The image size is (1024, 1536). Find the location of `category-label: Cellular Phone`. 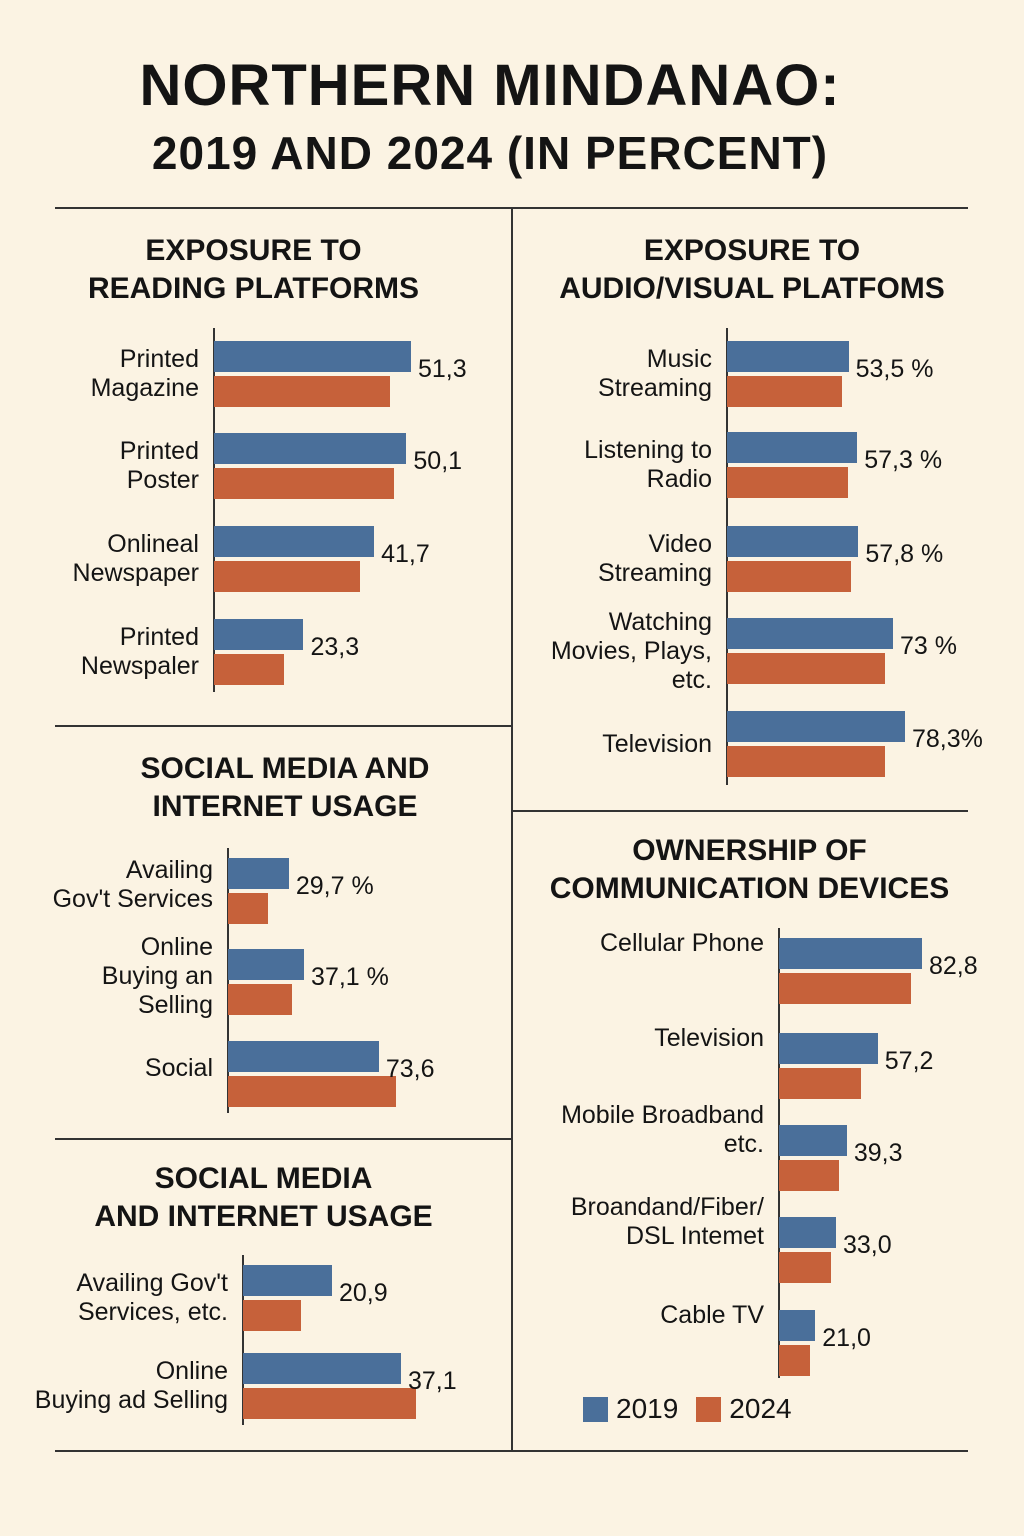

category-label: Cellular Phone is located at coordinates (682, 943).